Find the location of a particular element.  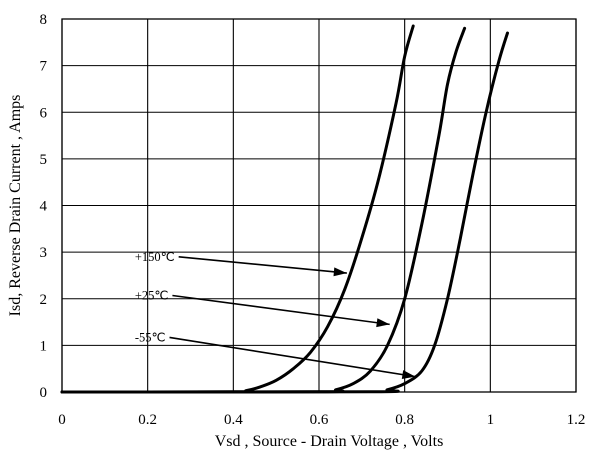

annotation-label-2: -55℃ is located at coordinates (150, 337).